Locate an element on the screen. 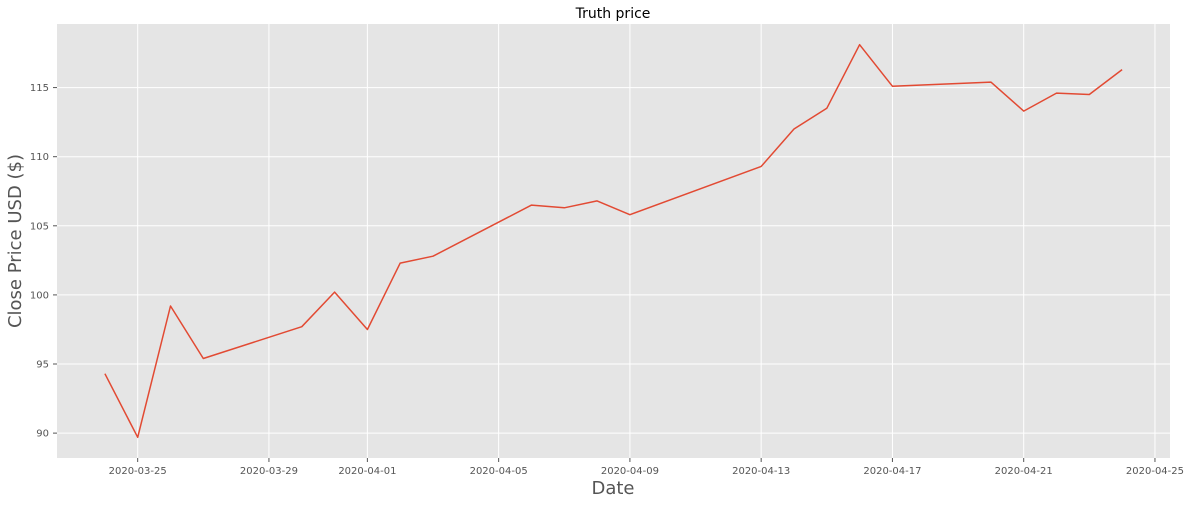 Image resolution: width=1189 pixels, height=505 pixels. x-axis-label: Date is located at coordinates (612, 488).